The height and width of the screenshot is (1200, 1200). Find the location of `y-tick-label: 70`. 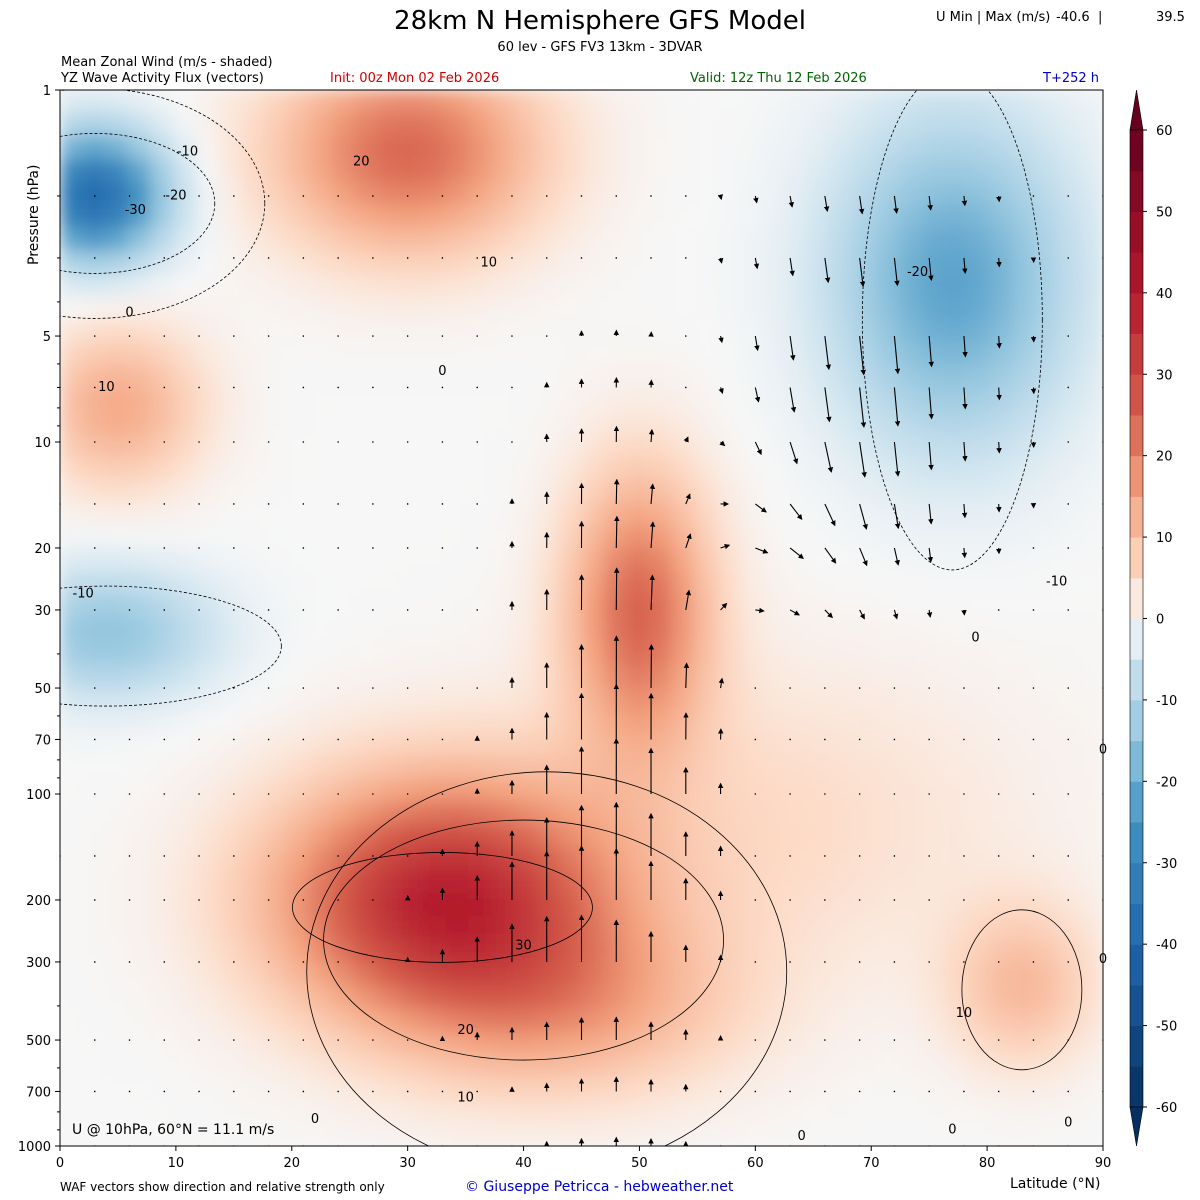

y-tick-label: 70 is located at coordinates (42, 740).